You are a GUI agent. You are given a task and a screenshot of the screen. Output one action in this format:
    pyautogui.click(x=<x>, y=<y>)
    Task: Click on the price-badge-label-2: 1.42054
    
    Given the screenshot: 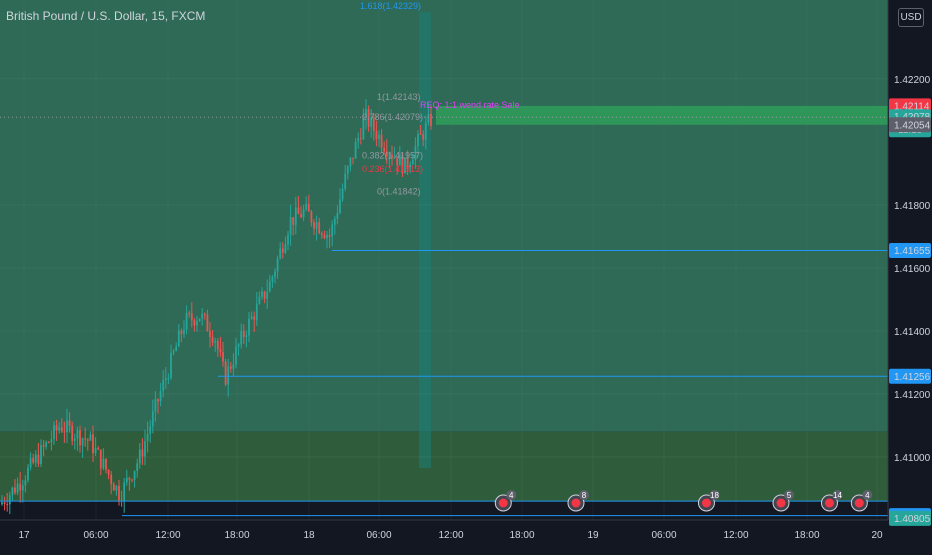 What is the action you would take?
    pyautogui.click(x=912, y=125)
    